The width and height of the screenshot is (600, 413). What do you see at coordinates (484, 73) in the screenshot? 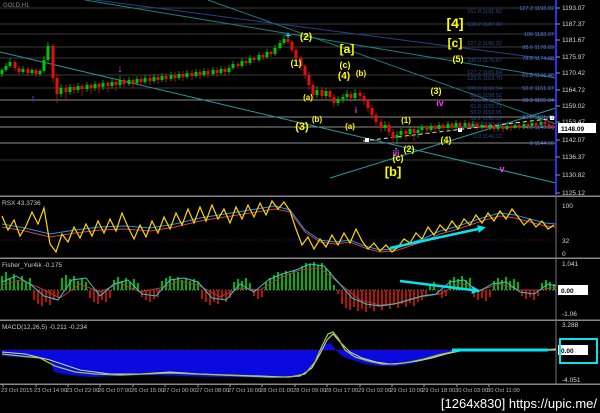
I see `fib-label-secondary: 127.2 1165.84` at bounding box center [484, 73].